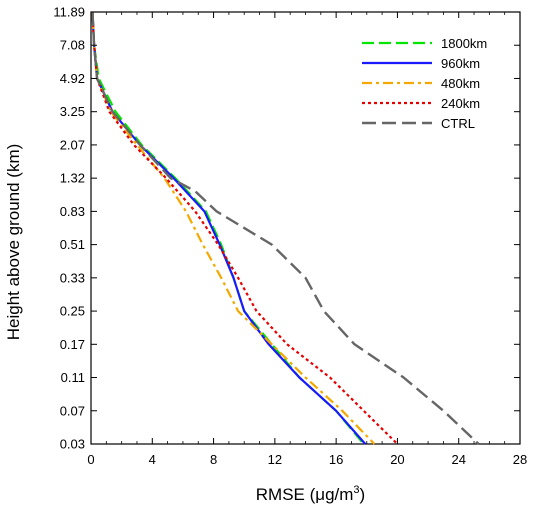 Image resolution: width=535 pixels, height=512 pixels. I want to click on y-tick-label: 0.07, so click(72, 410).